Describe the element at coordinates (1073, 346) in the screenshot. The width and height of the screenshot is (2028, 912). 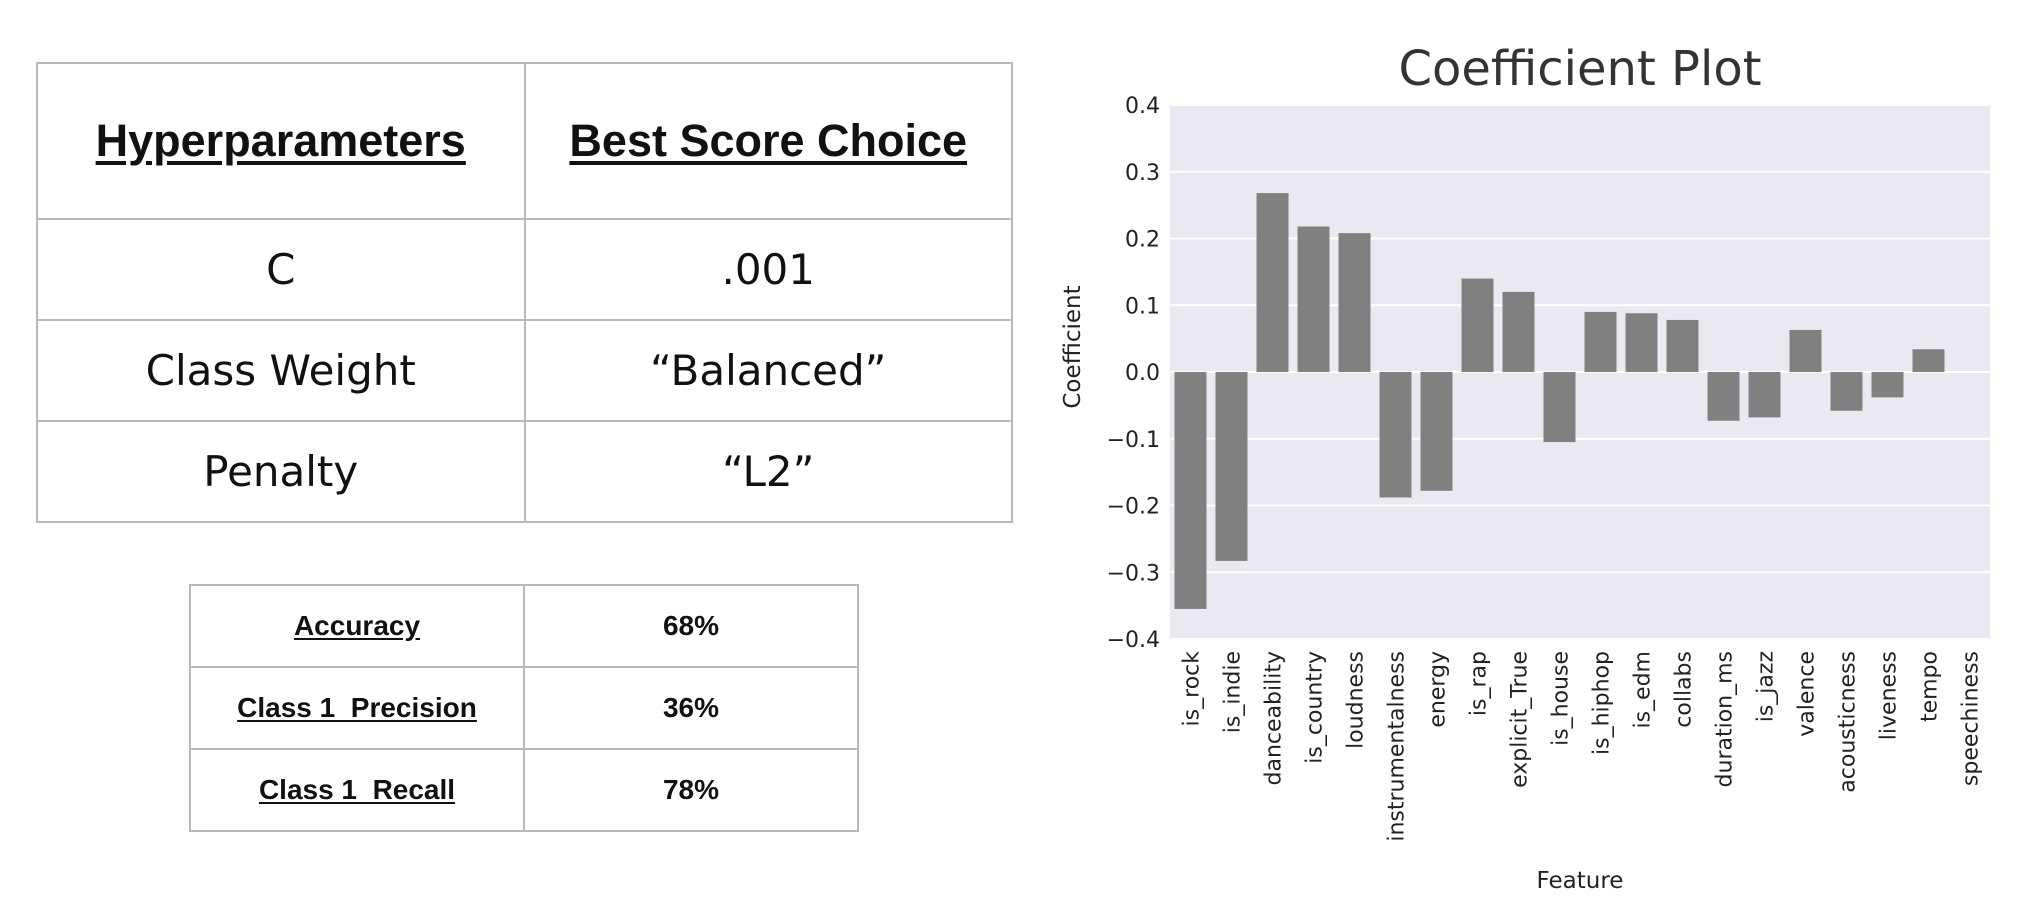
I see `y-axis-label: Coefficient` at that location.